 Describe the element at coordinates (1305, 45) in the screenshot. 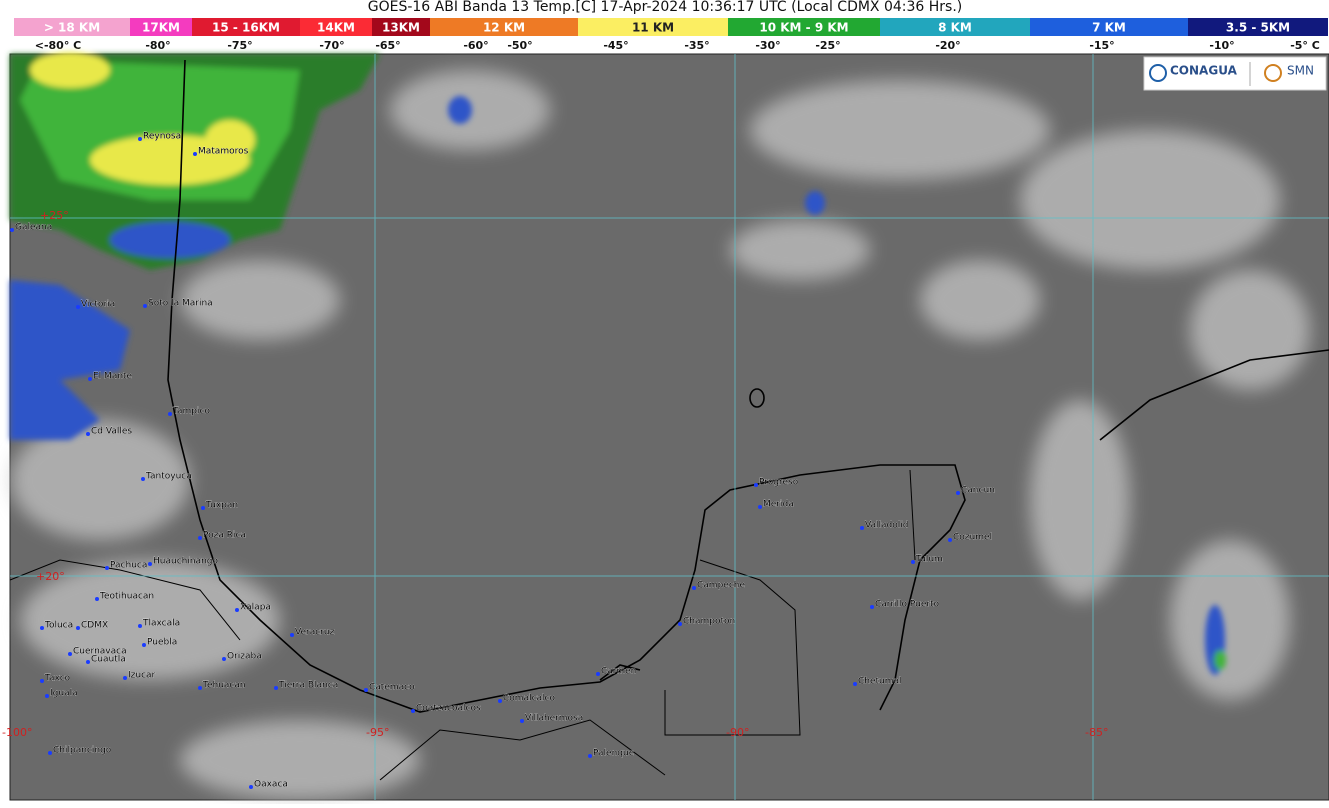

I see `temperature-label: -5° C` at that location.